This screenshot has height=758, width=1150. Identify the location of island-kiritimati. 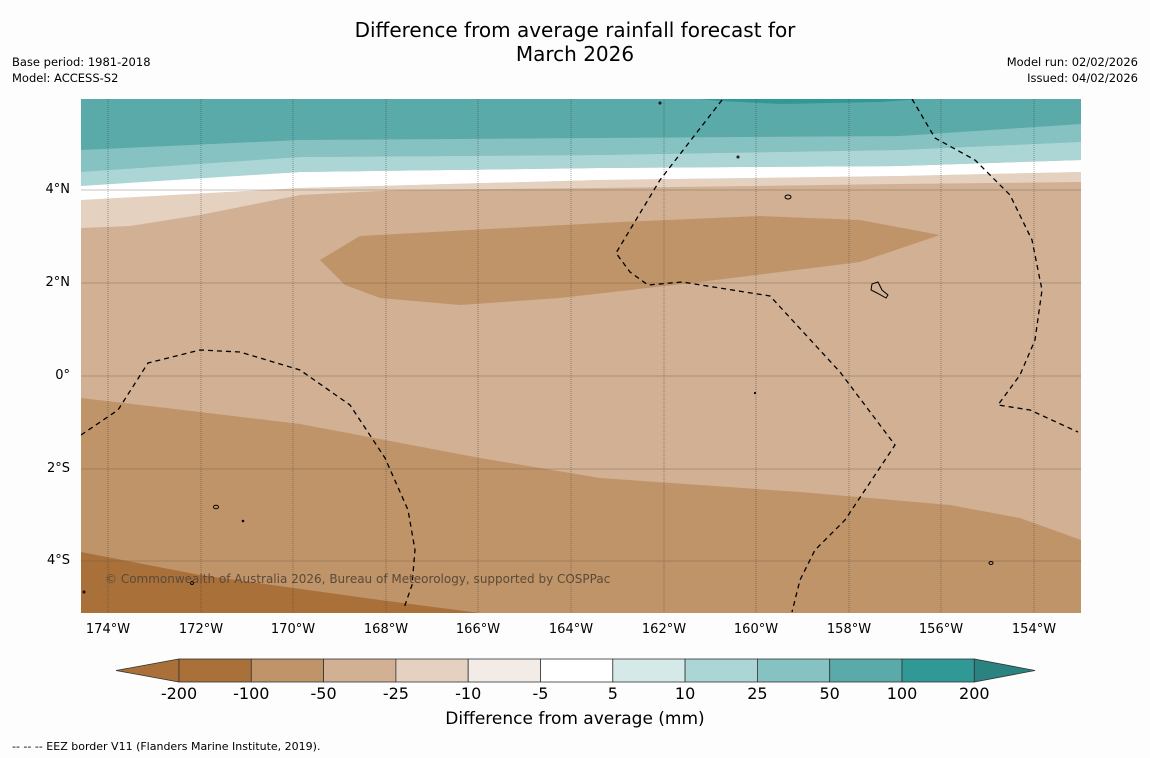
(879, 290).